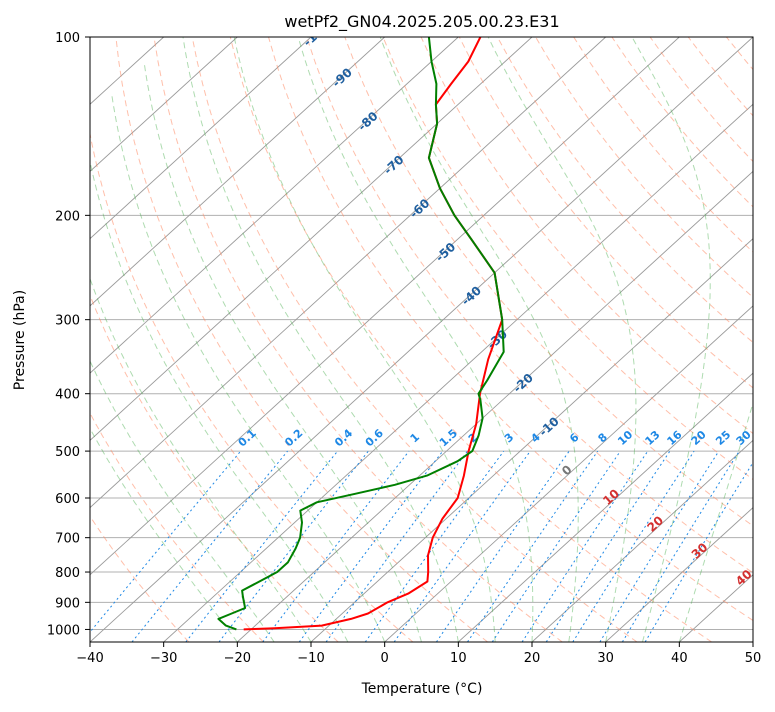 Image resolution: width=775 pixels, height=712 pixels. What do you see at coordinates (163, 658) in the screenshot?
I see `x-tick-label: −30` at bounding box center [163, 658].